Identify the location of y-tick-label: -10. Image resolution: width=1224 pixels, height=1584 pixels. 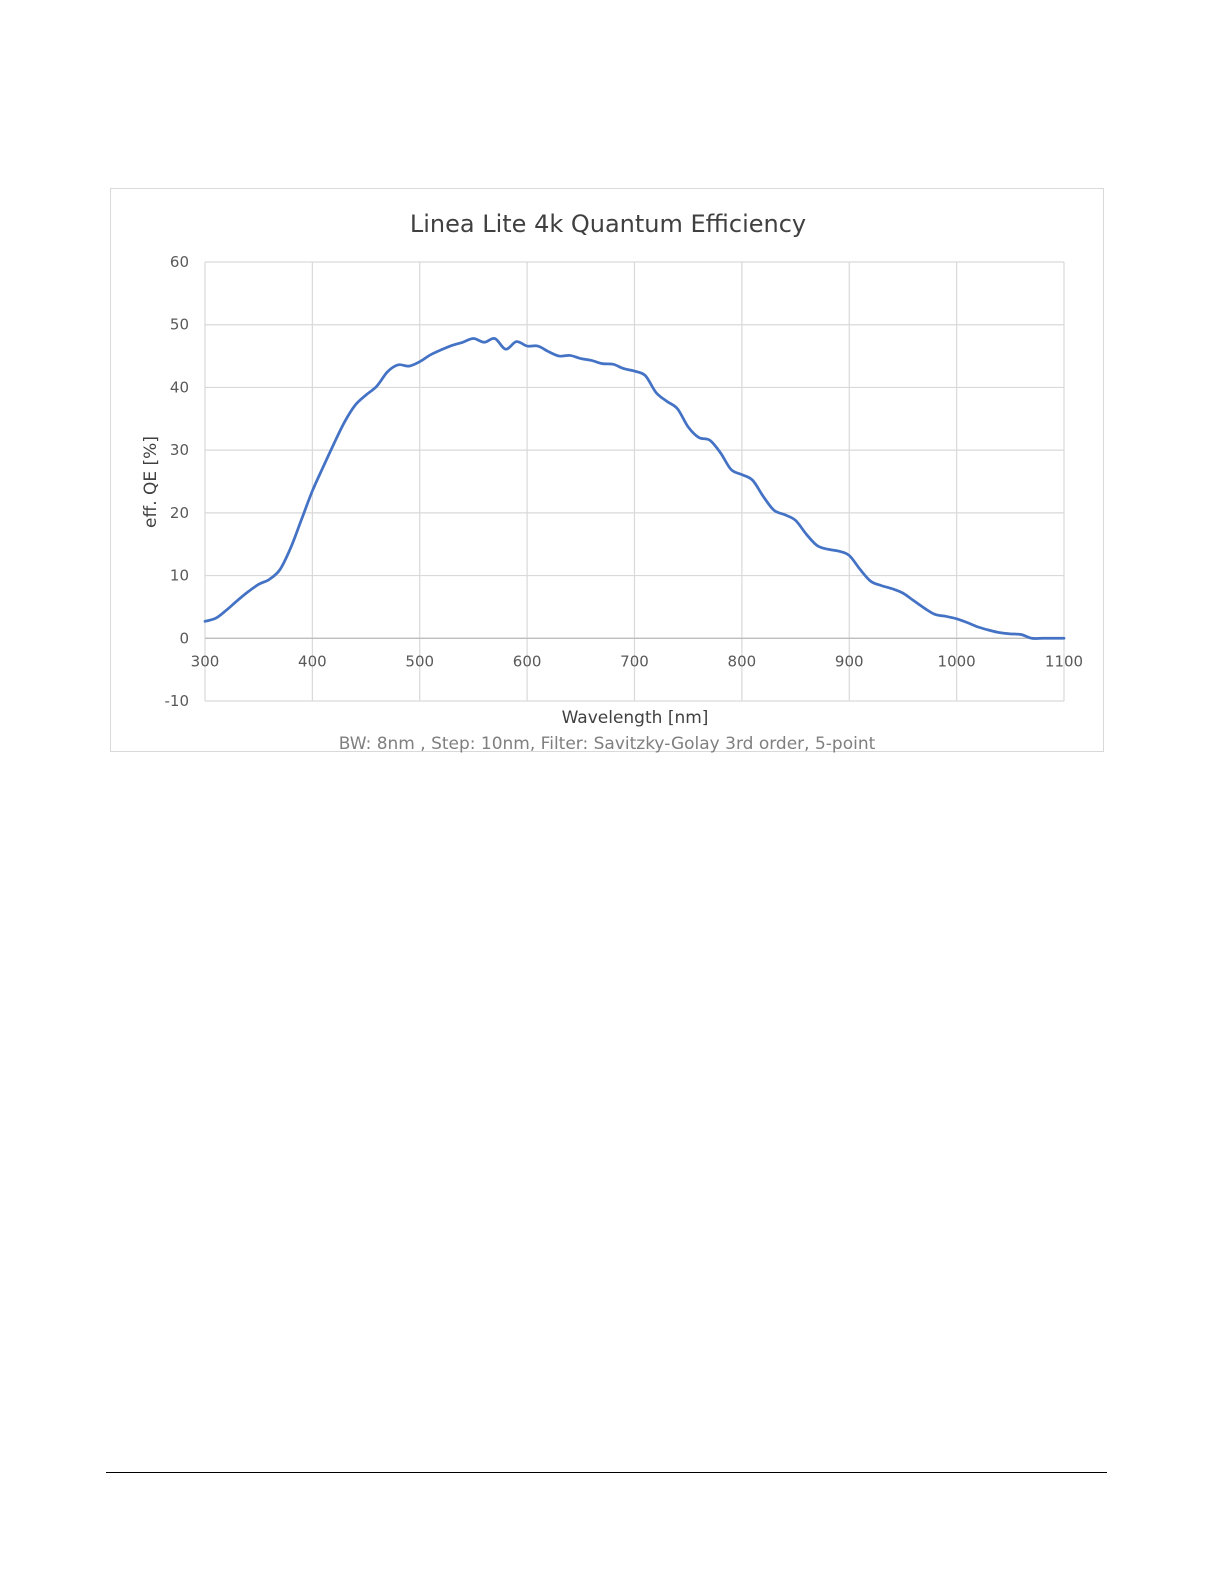
(177, 701).